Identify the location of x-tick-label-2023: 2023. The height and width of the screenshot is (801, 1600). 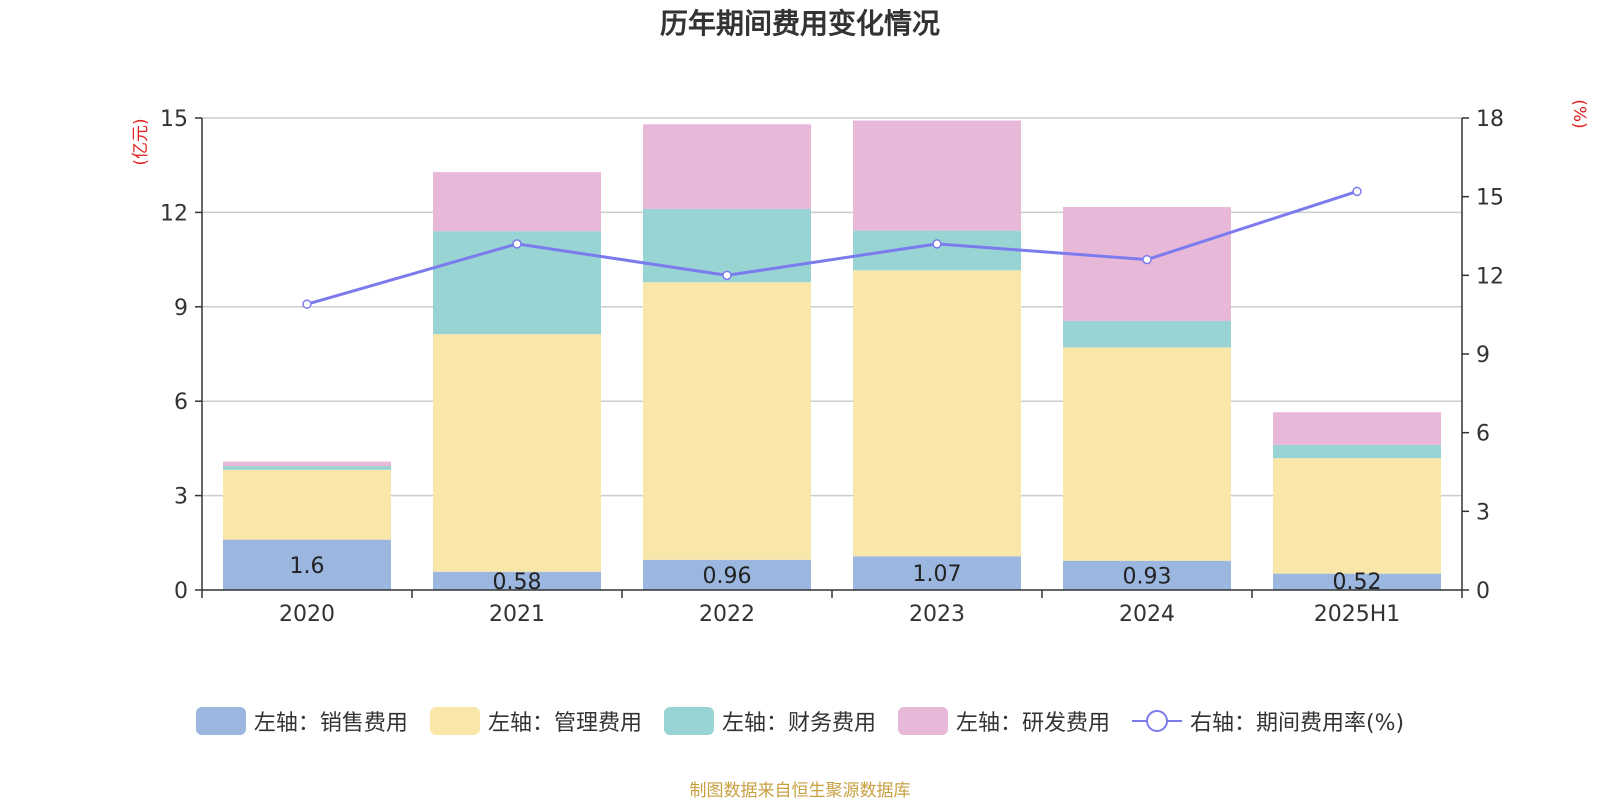
(937, 614).